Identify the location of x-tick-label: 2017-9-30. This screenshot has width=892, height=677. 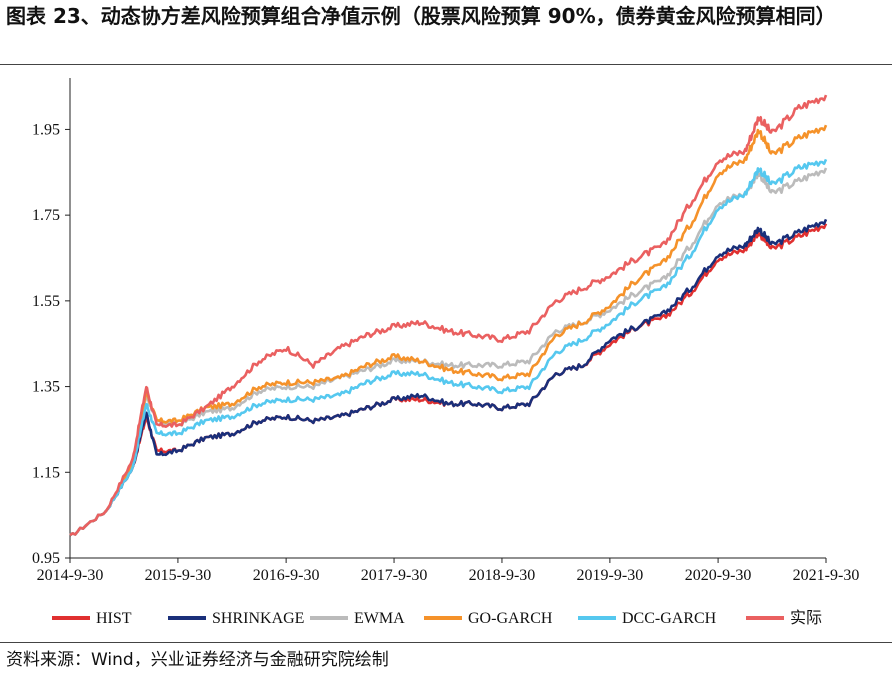
(394, 575).